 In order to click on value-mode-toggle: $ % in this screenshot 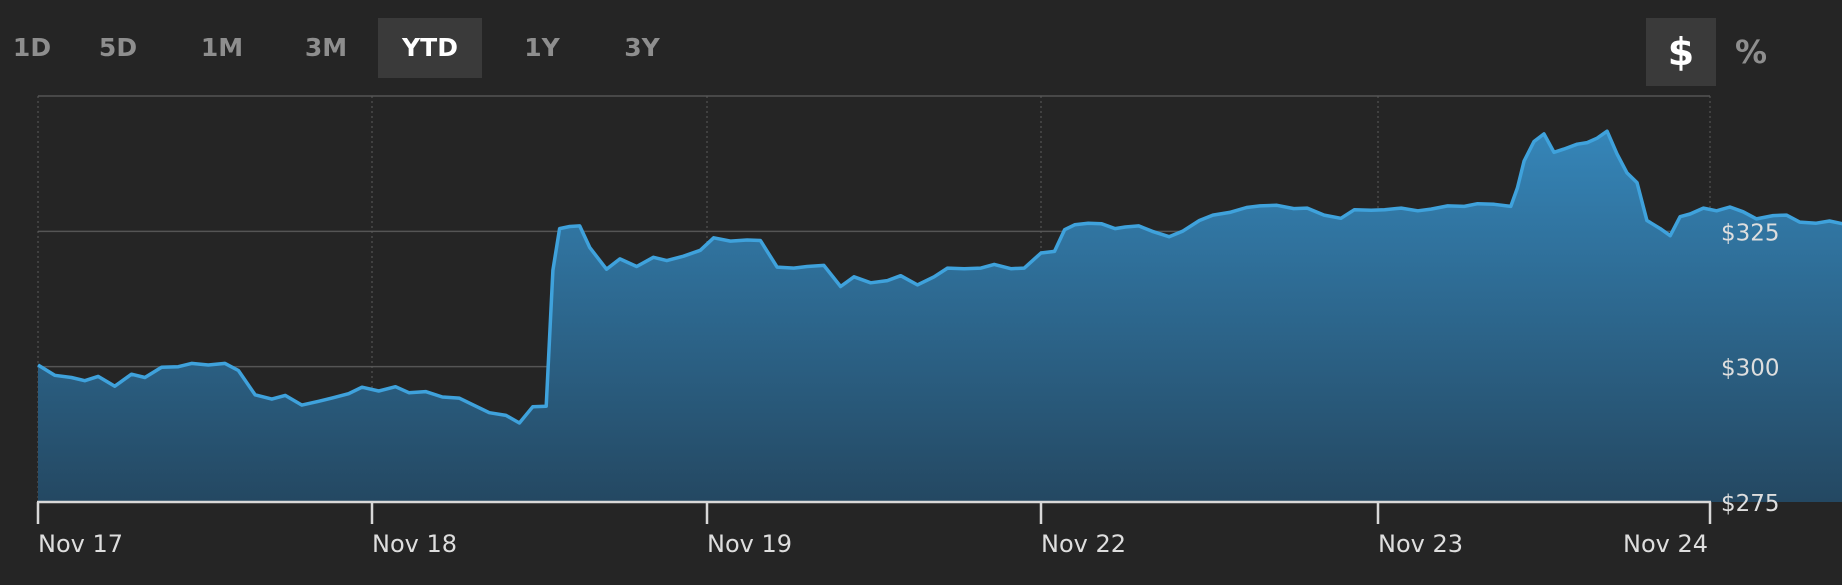, I will do `click(1716, 52)`.